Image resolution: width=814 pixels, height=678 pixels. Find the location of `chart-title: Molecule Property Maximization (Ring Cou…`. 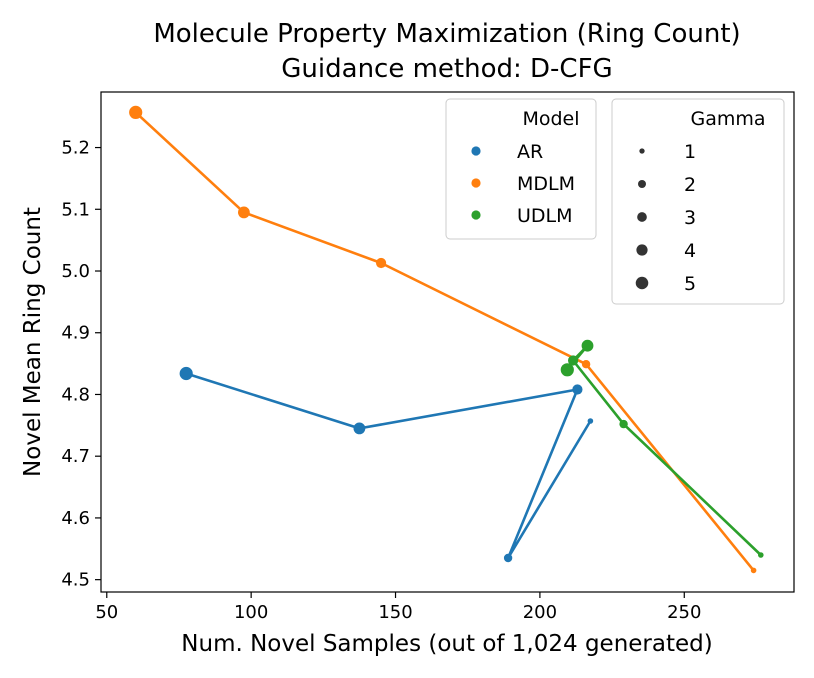

chart-title: Molecule Property Maximization (Ring Cou… is located at coordinates (446, 34).